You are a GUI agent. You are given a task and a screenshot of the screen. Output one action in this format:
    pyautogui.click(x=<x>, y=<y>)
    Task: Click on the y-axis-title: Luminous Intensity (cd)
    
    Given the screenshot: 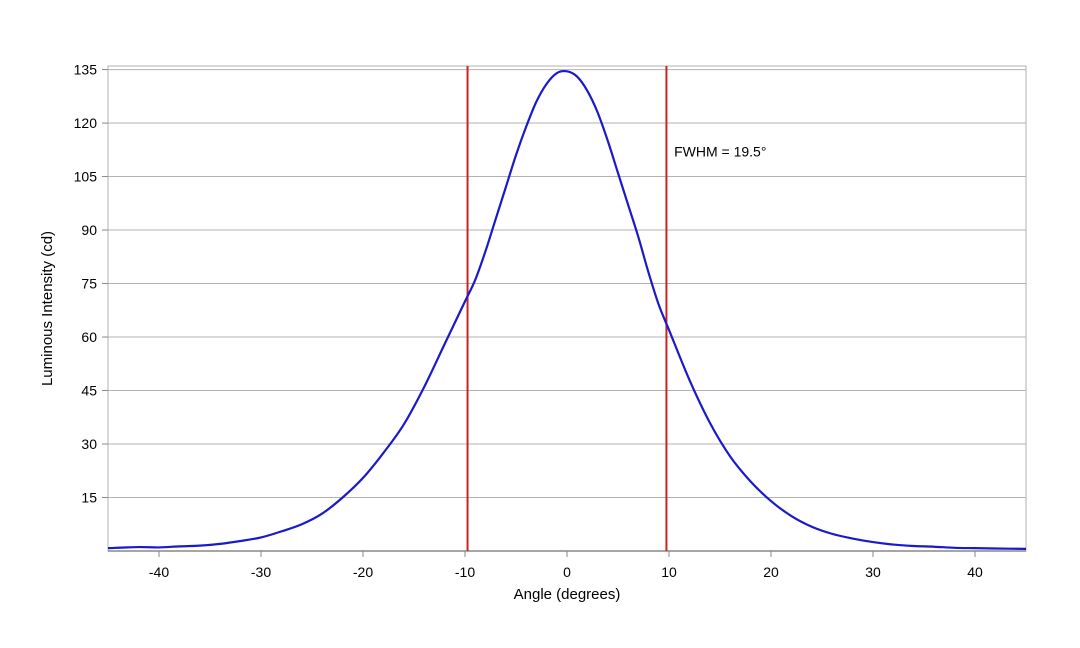 What is the action you would take?
    pyautogui.click(x=47, y=308)
    